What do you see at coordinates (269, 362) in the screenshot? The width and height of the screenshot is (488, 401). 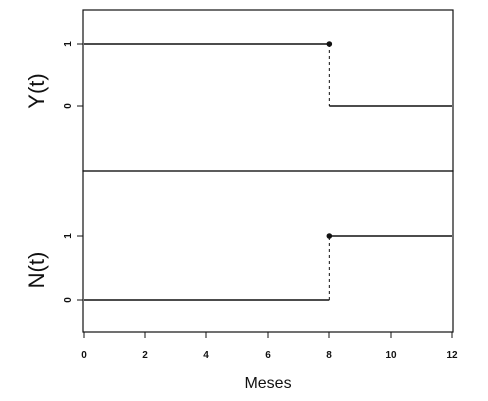 I see `x-axis: 0 2 4 6 8 10 12 Meses` at bounding box center [269, 362].